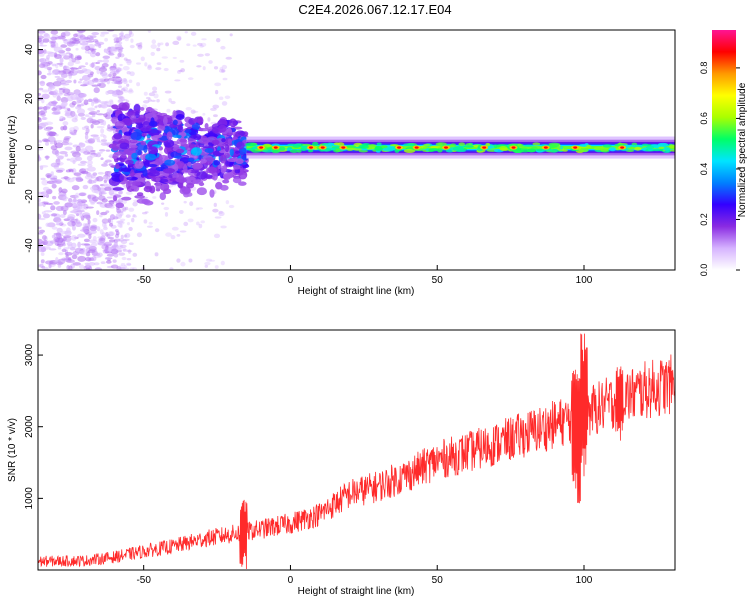 Image resolution: width=750 pixels, height=600 pixels. Describe the element at coordinates (364, 575) in the screenshot. I see `snr-x-axis: -50 0 50 100` at that location.